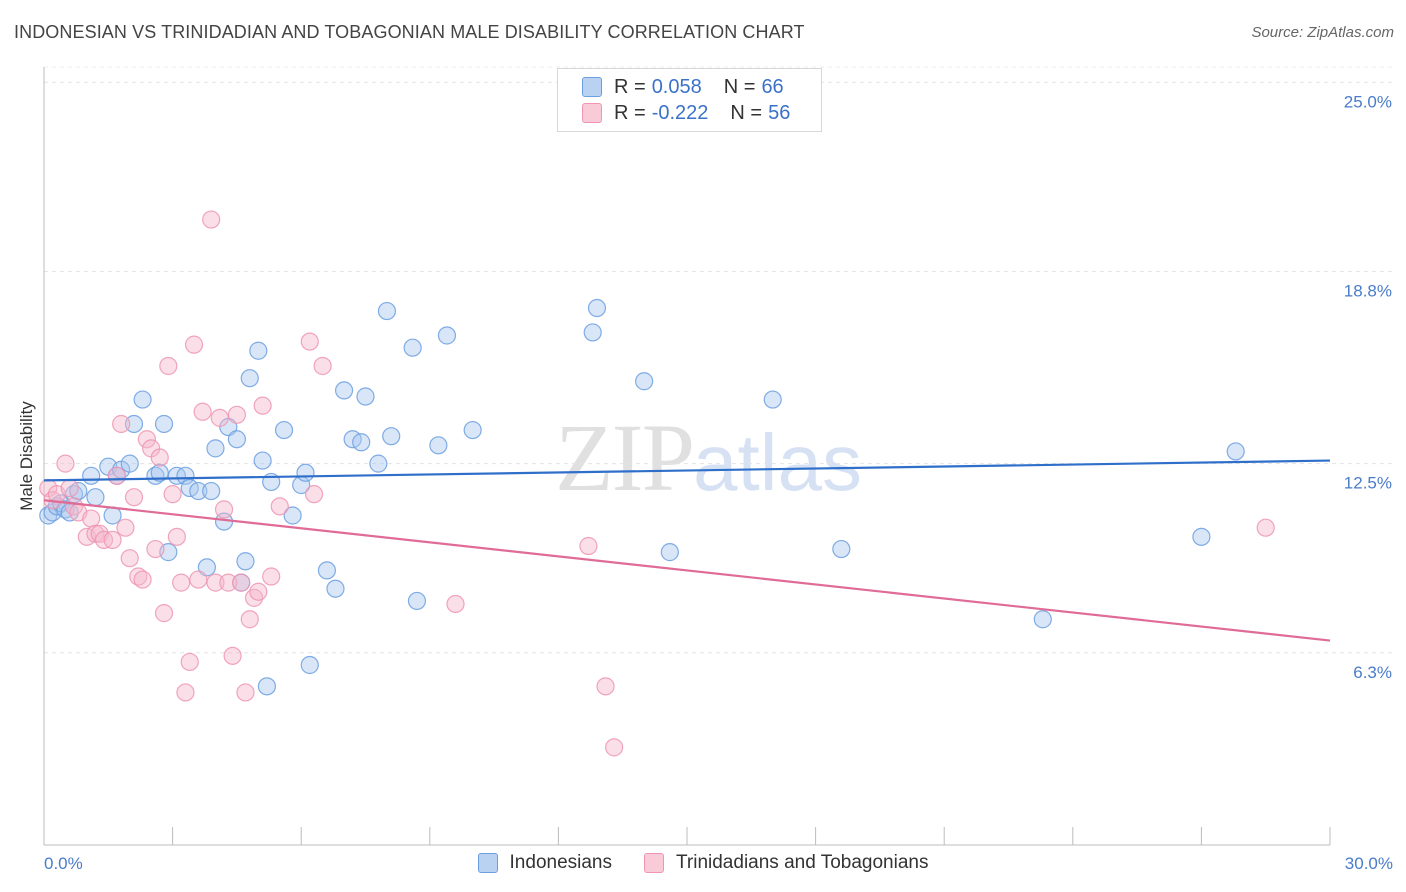  I want to click on legend-n-value: 66, so click(772, 86).